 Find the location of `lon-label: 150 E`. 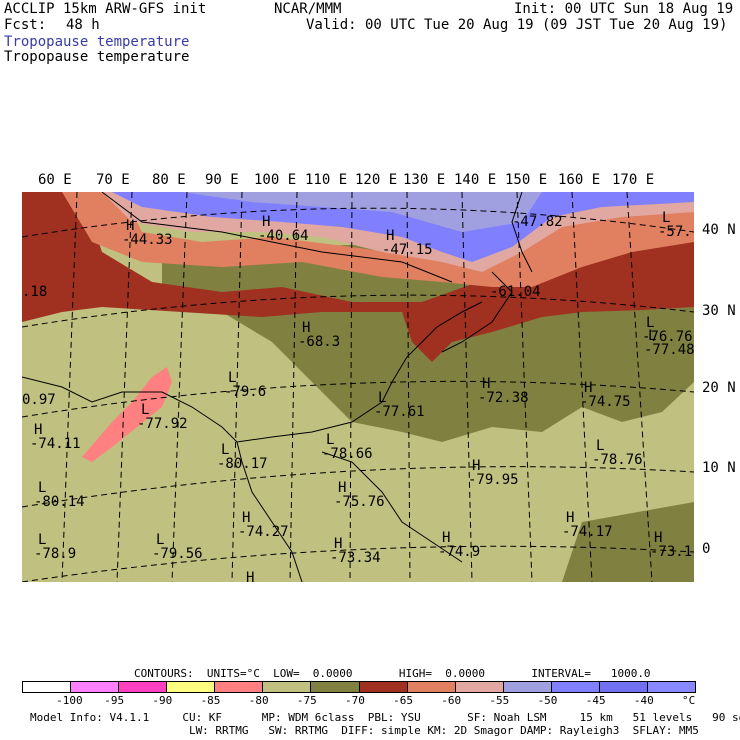

lon-label: 150 E is located at coordinates (526, 180).